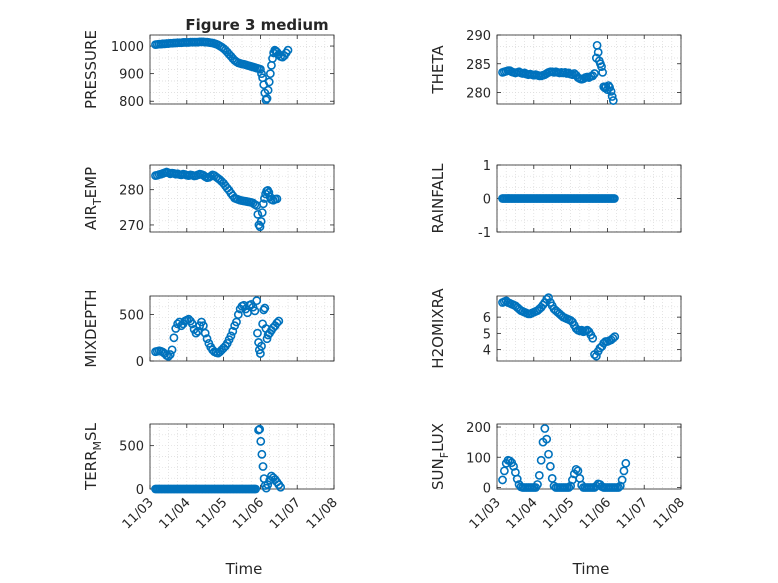 The image size is (778, 583). I want to click on y-tick-label: 1, so click(487, 166).